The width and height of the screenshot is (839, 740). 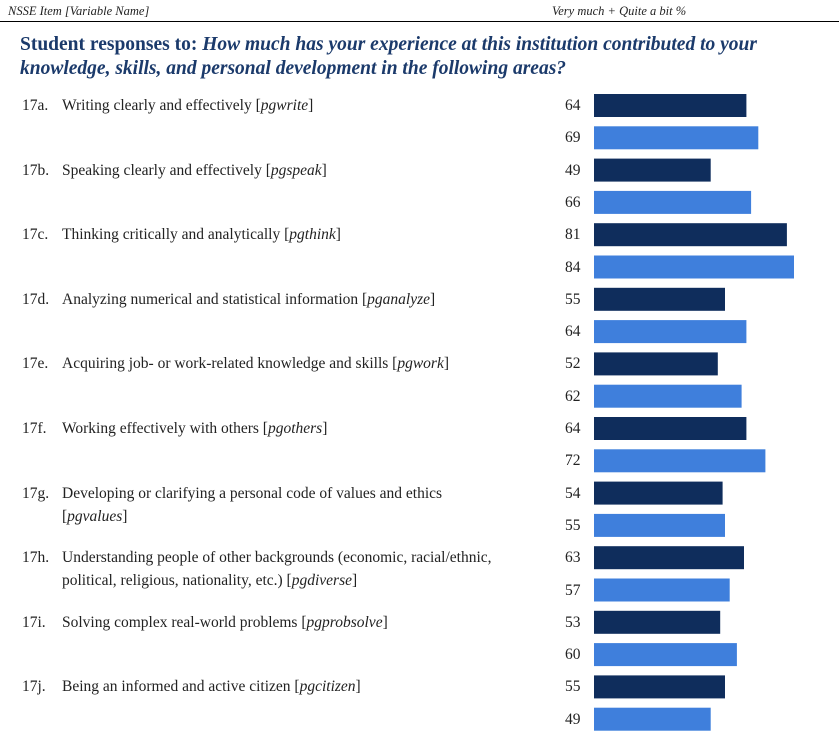 I want to click on item-column-header: NSSE Item [Variable Name], so click(x=79, y=11).